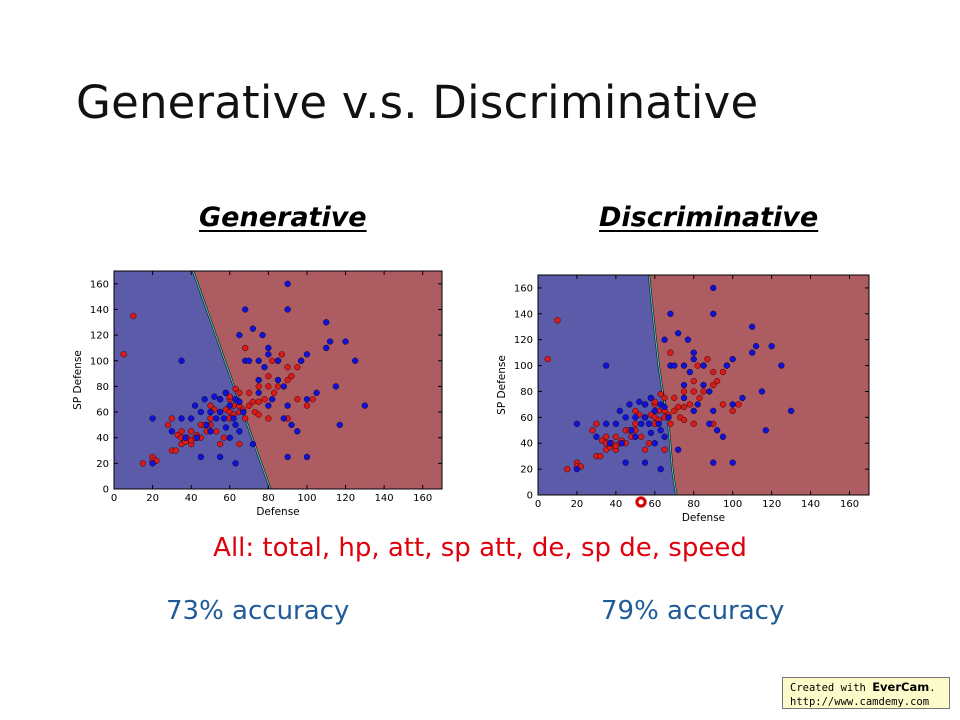 This screenshot has width=960, height=720. Describe the element at coordinates (932, 688) in the screenshot. I see `watermark-suffix: .` at that location.